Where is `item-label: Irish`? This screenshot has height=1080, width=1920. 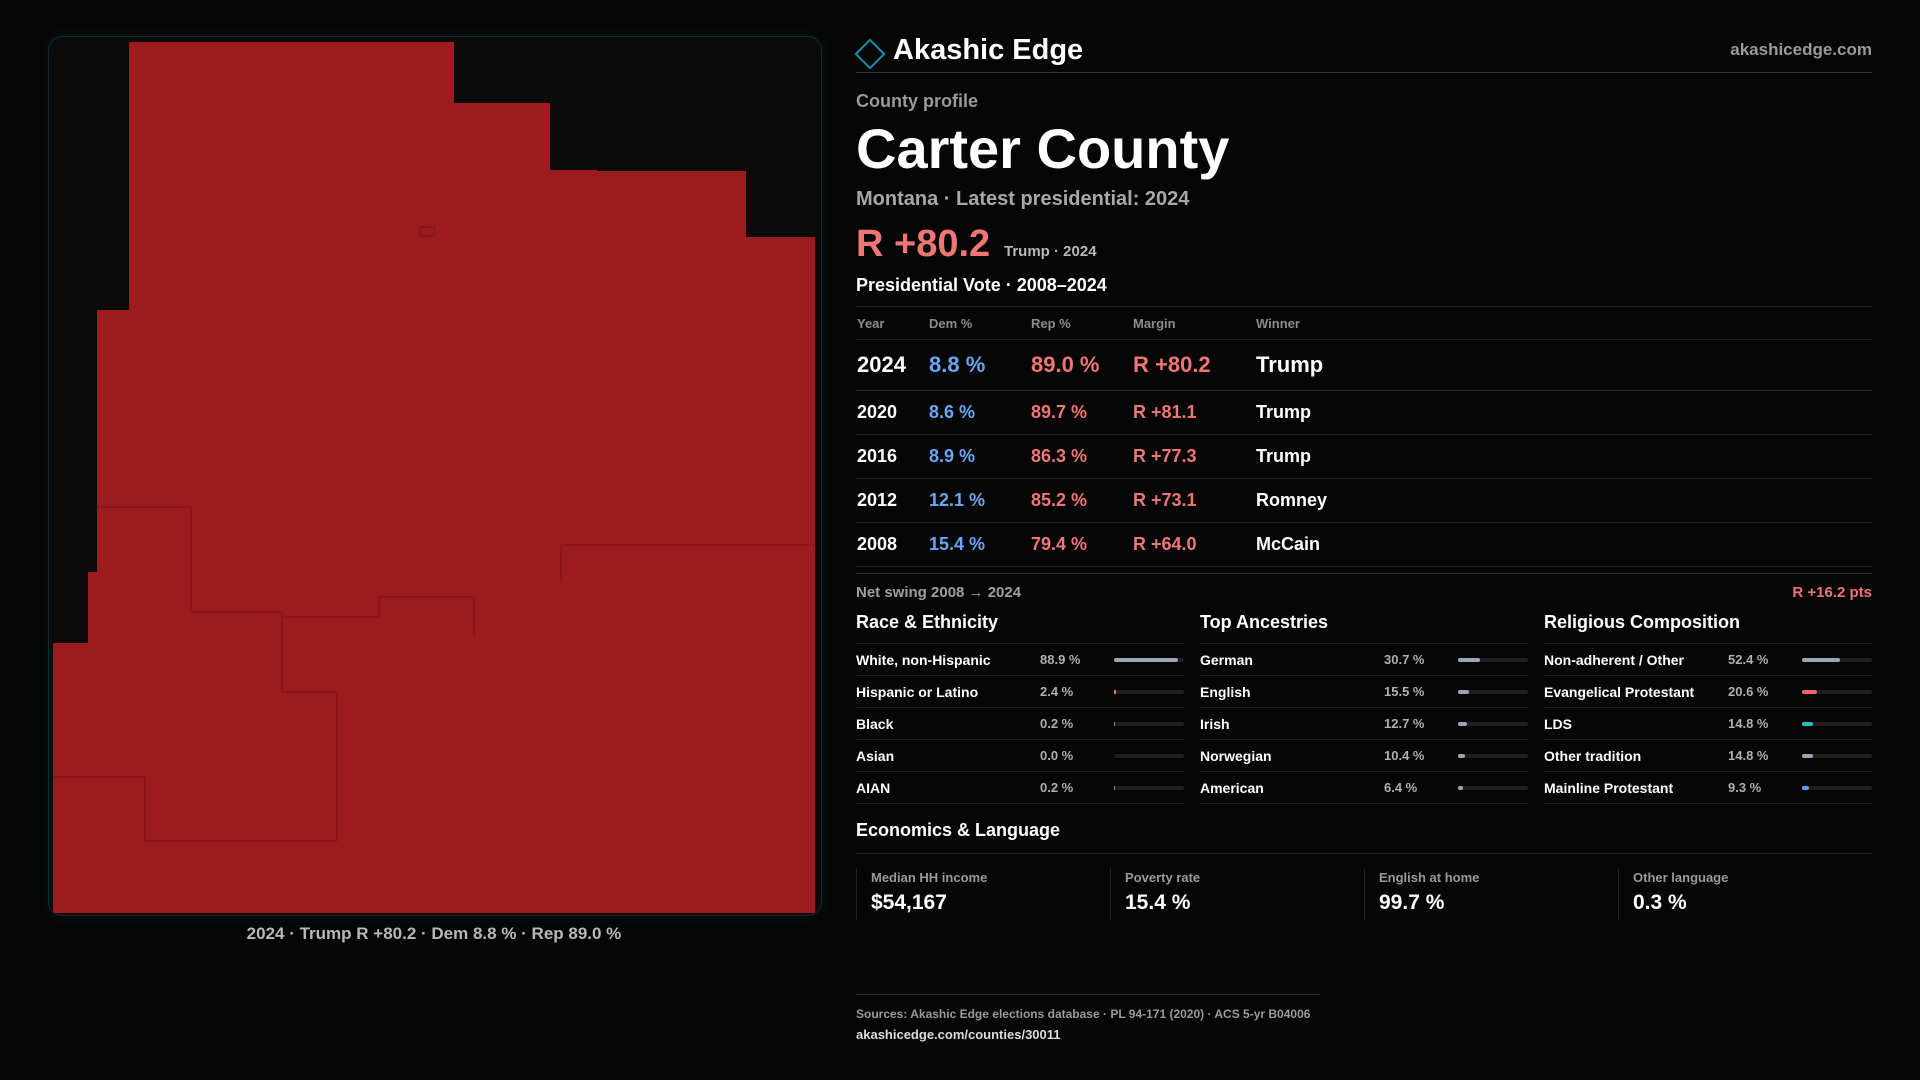 item-label: Irish is located at coordinates (1215, 723).